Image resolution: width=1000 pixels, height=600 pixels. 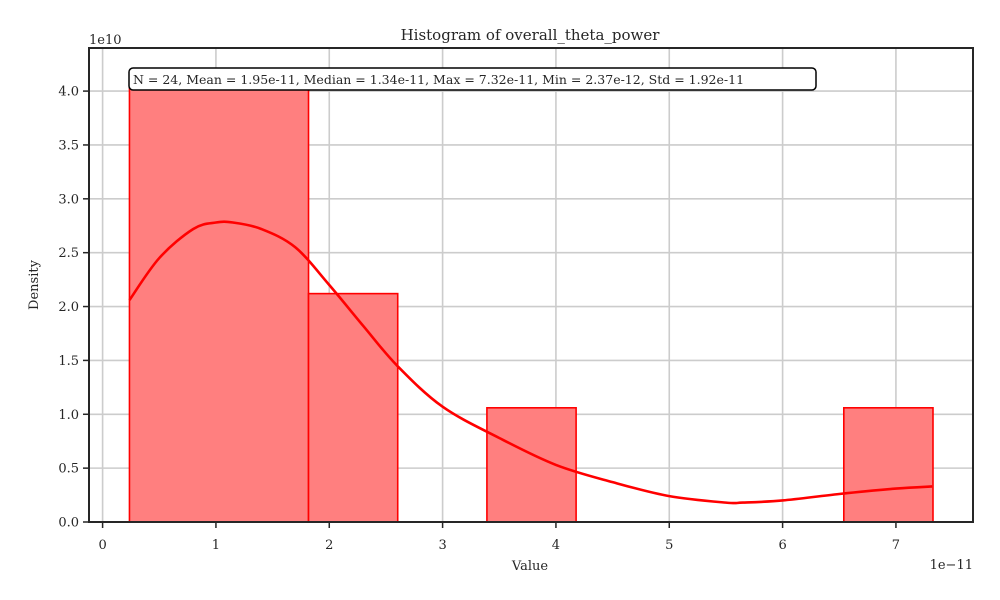 I want to click on y-tick-label: 3.5, so click(x=68, y=145).